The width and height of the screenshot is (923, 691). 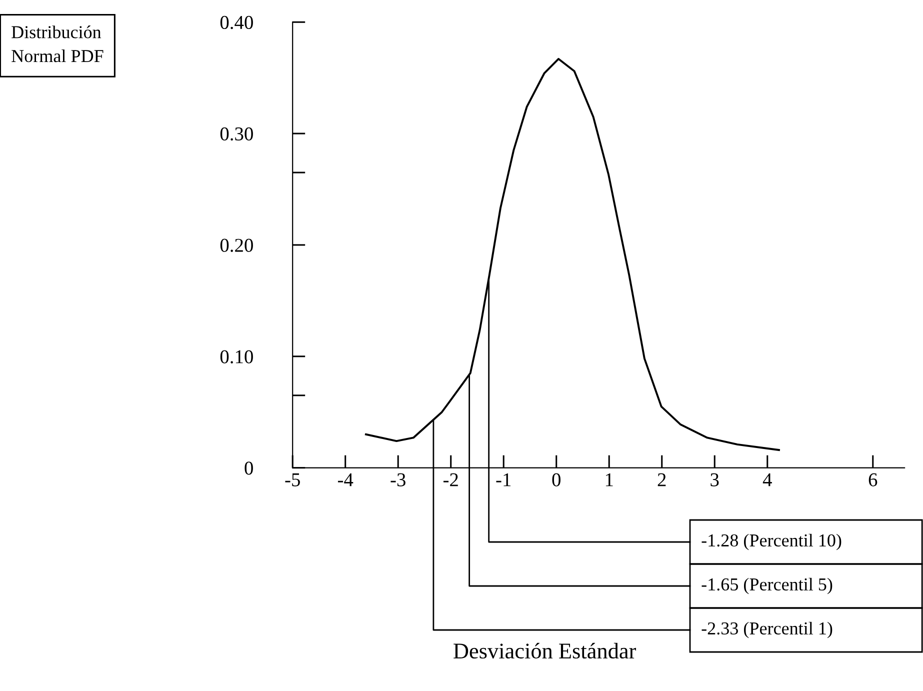 What do you see at coordinates (609, 479) in the screenshot?
I see `x-tick-label: 1` at bounding box center [609, 479].